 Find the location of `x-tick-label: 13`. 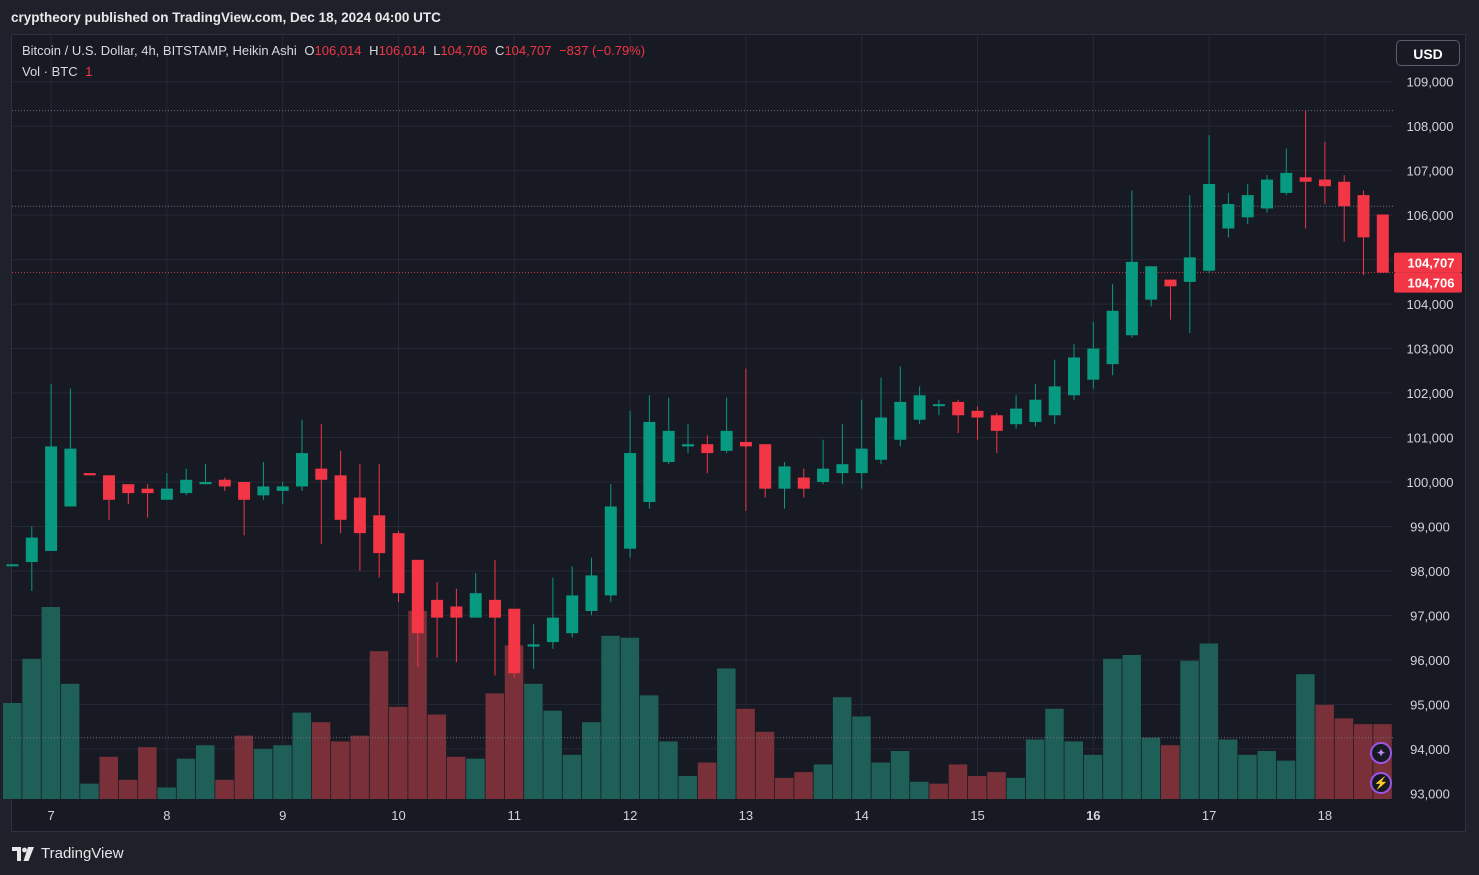

x-tick-label: 13 is located at coordinates (746, 815).